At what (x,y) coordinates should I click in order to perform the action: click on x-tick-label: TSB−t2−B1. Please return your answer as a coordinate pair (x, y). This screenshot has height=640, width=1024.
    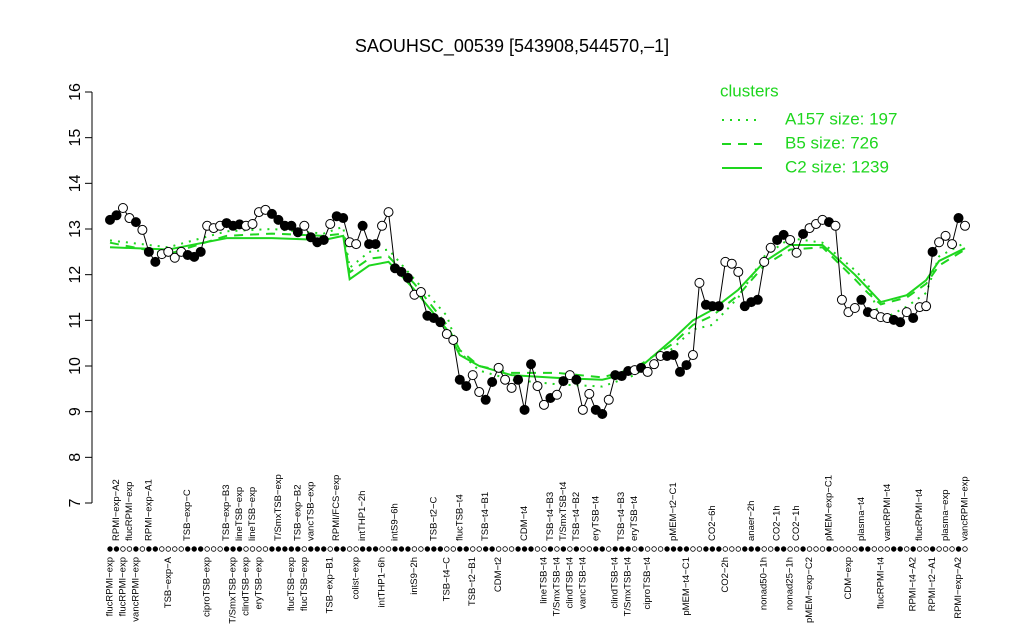
    Looking at the image, I should click on (472, 581).